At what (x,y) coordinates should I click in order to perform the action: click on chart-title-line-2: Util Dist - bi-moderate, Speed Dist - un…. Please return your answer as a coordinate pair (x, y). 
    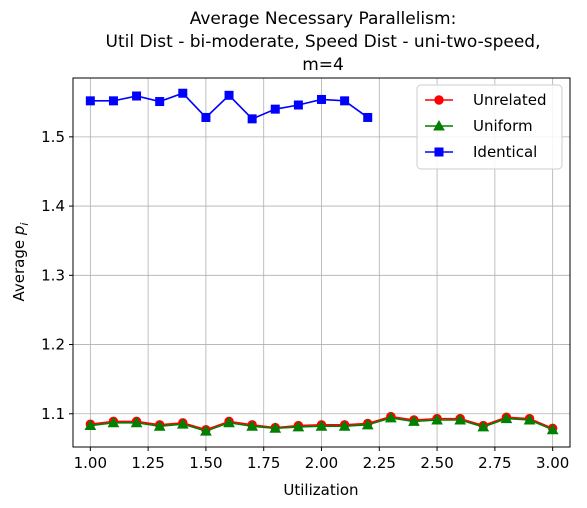
    Looking at the image, I should click on (323, 42).